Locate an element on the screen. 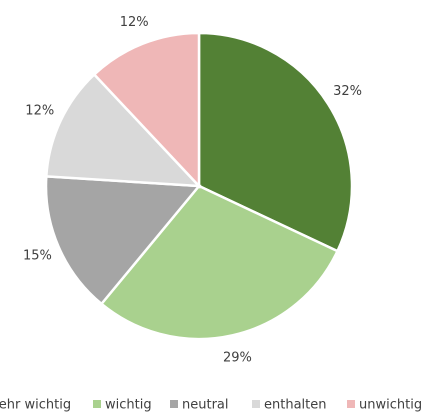 The image size is (433, 412). legend-label: sehr wichtig is located at coordinates (35, 405).